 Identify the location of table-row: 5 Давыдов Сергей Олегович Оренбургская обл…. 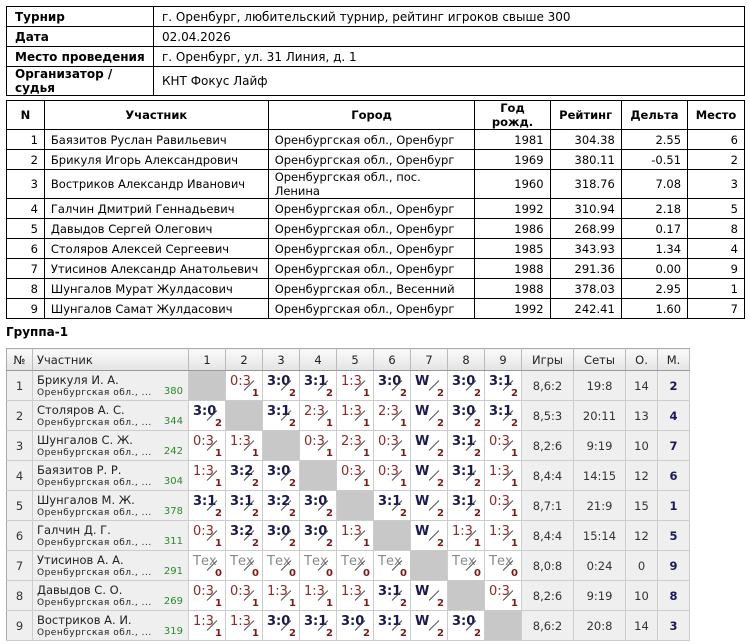
(375, 228).